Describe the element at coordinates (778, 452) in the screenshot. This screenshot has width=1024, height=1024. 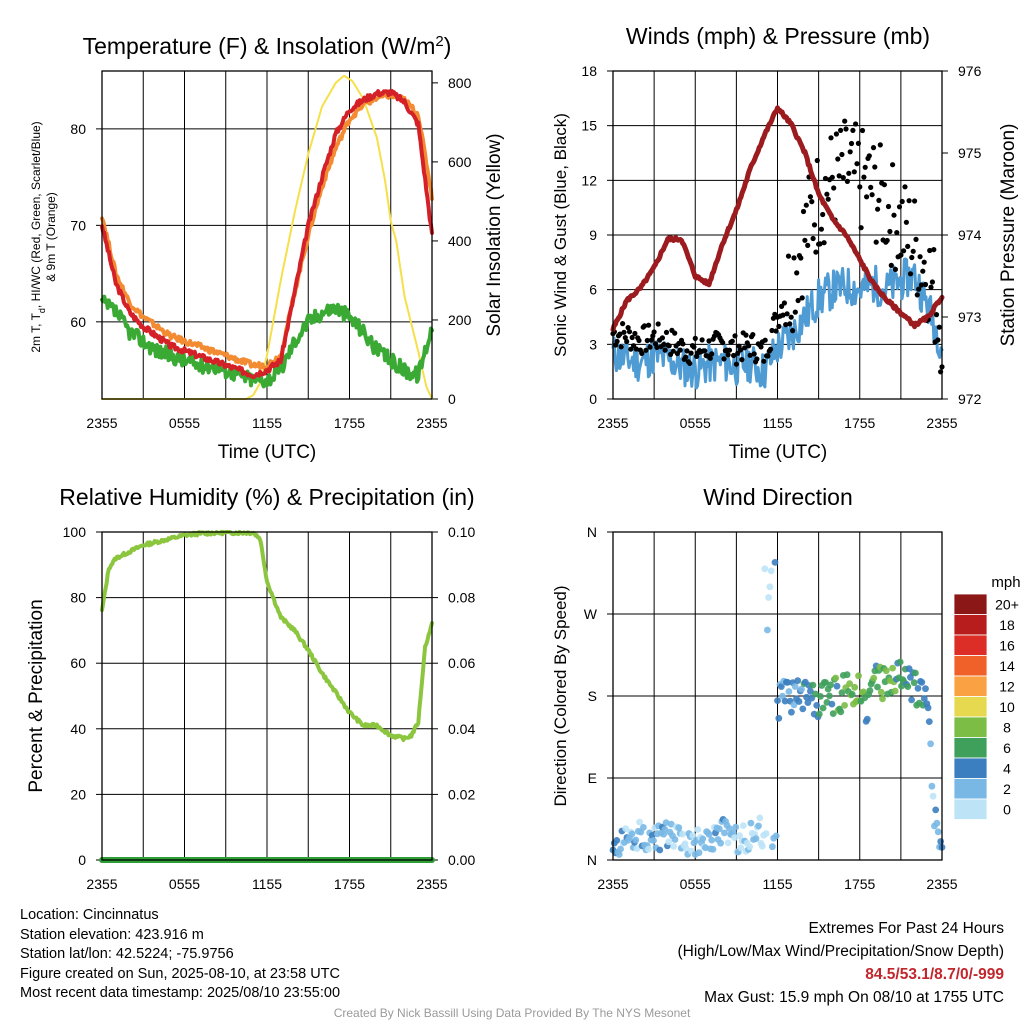
I see `winds-xlabel: Time (UTC)` at that location.